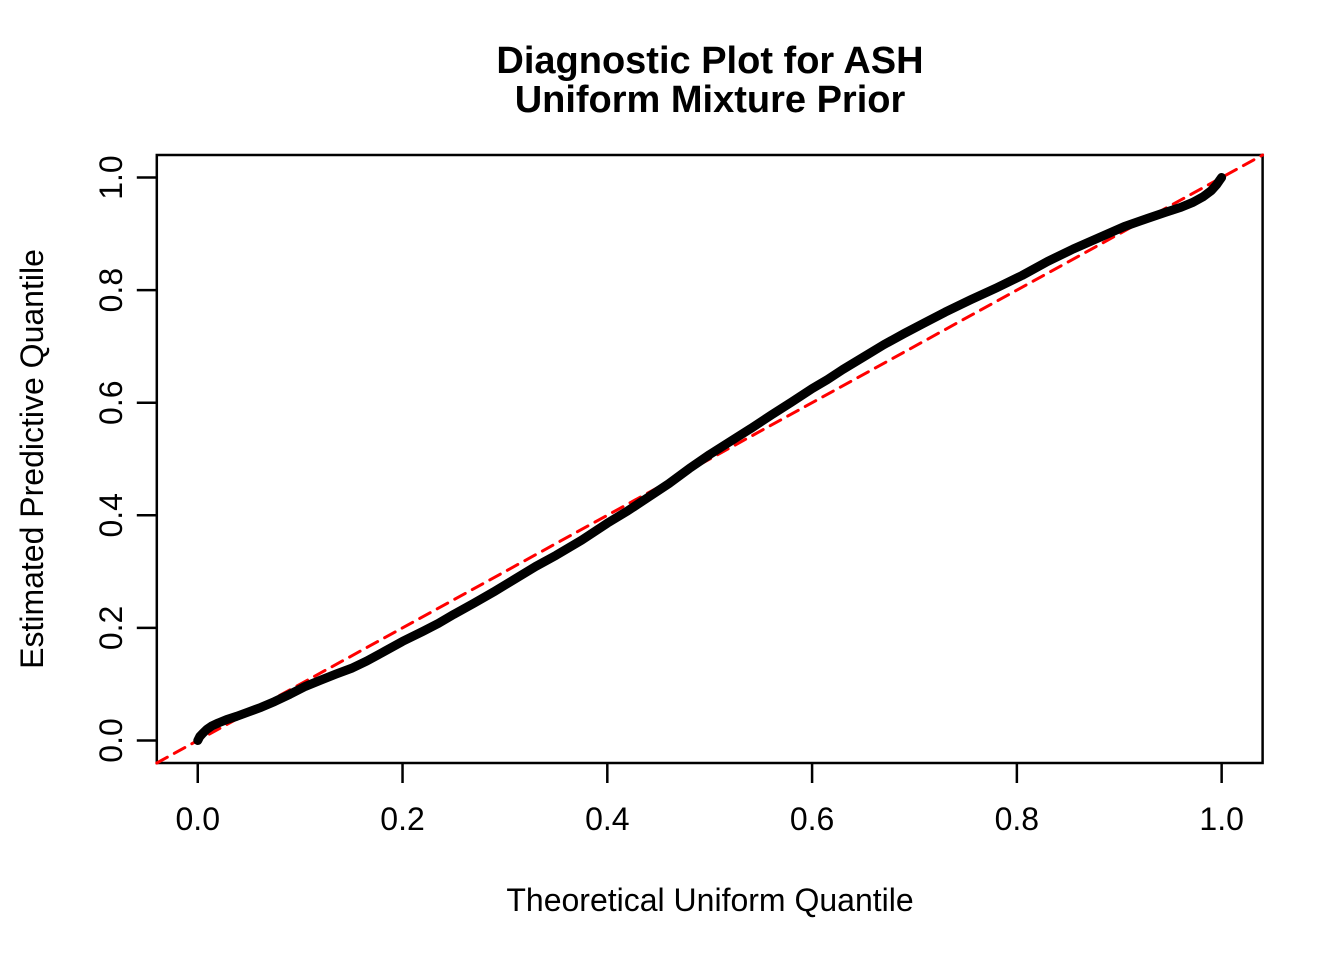  I want to click on x-tick-label: 0.6, so click(812, 819).